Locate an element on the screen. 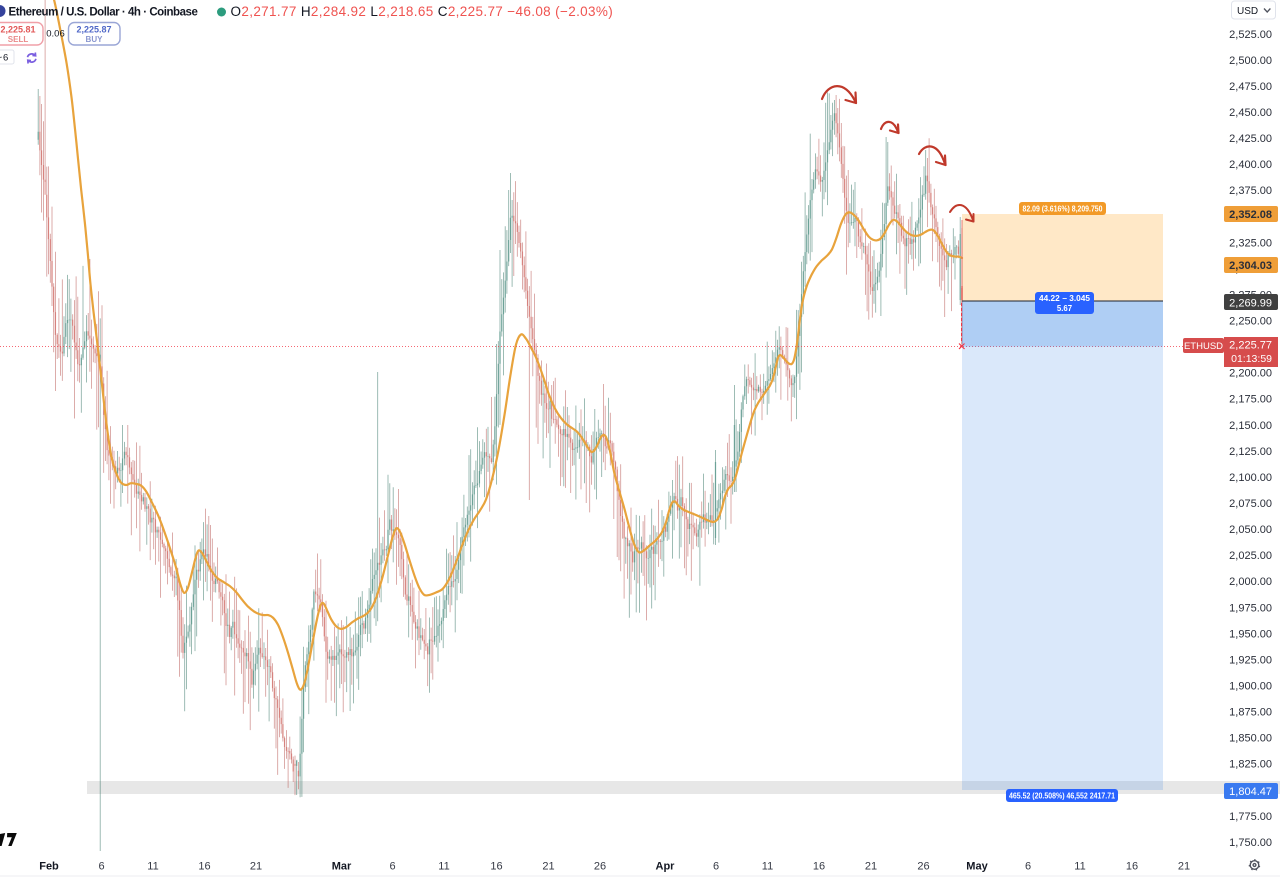 The image size is (1280, 880). svg-text: 1,775.00 is located at coordinates (1250, 817).